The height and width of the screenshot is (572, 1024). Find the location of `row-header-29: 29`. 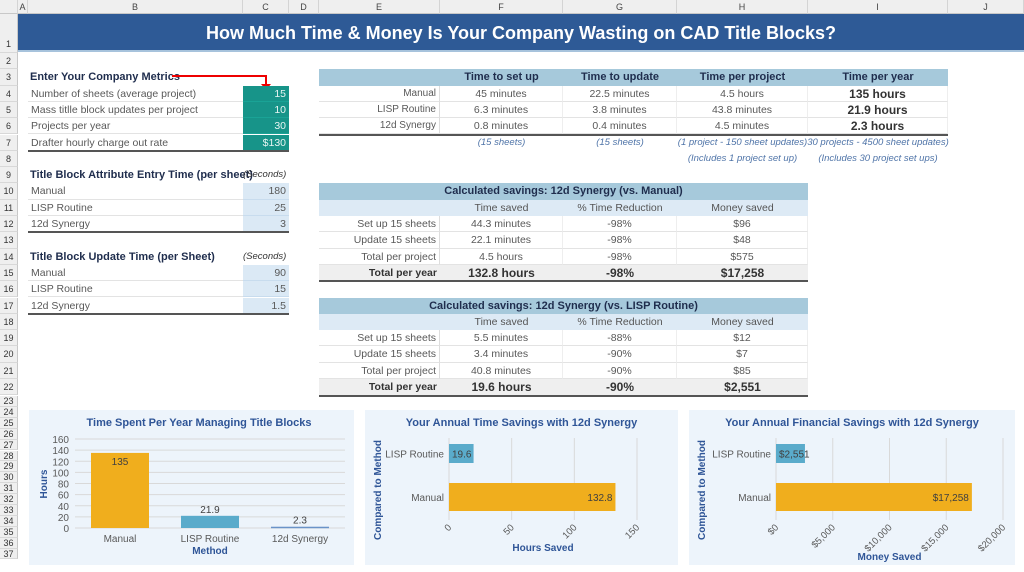

row-header-29: 29 is located at coordinates (9, 467).